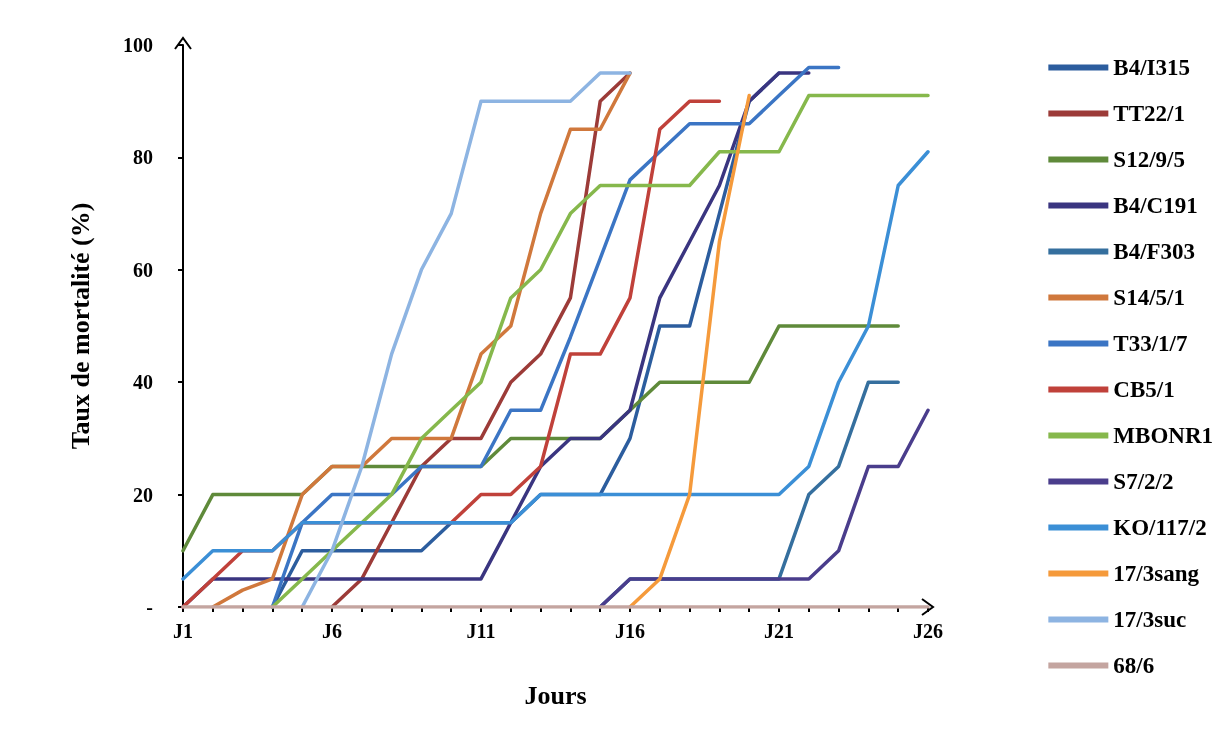 The width and height of the screenshot is (1228, 733). What do you see at coordinates (1144, 389) in the screenshot?
I see `legend-label: CB5/1` at bounding box center [1144, 389].